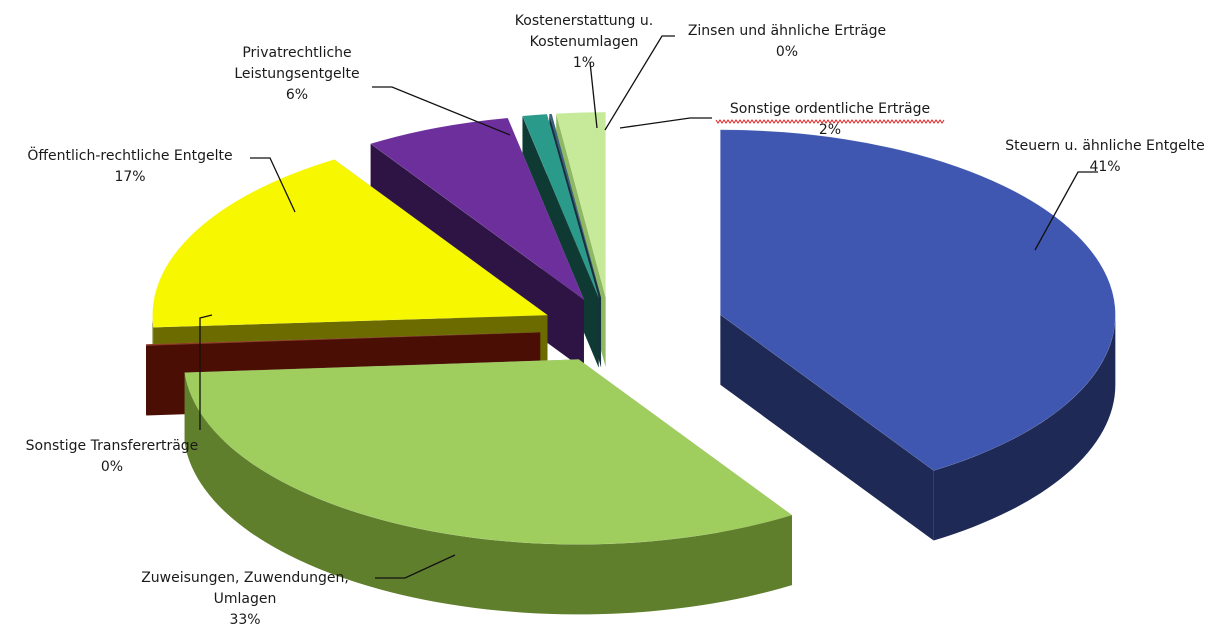 The width and height of the screenshot is (1230, 642). What do you see at coordinates (129, 165) in the screenshot?
I see `data-label-3: Öffentlich-rechtliche Entgelte 17%` at bounding box center [129, 165].